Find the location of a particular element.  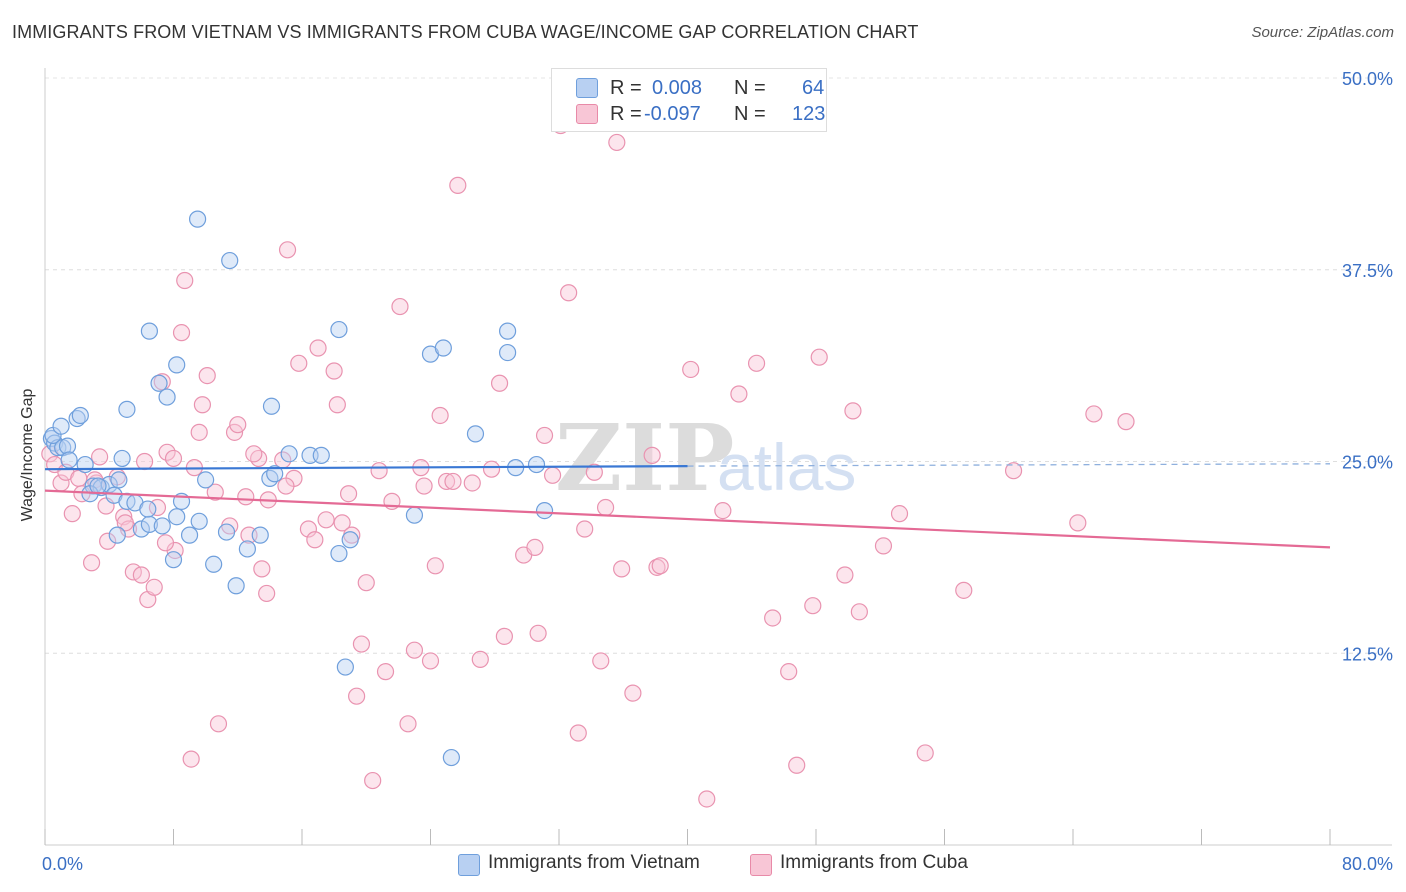

bottom-legend-label-vietnam: Immigrants from Vietnam is located at coordinates (594, 862).